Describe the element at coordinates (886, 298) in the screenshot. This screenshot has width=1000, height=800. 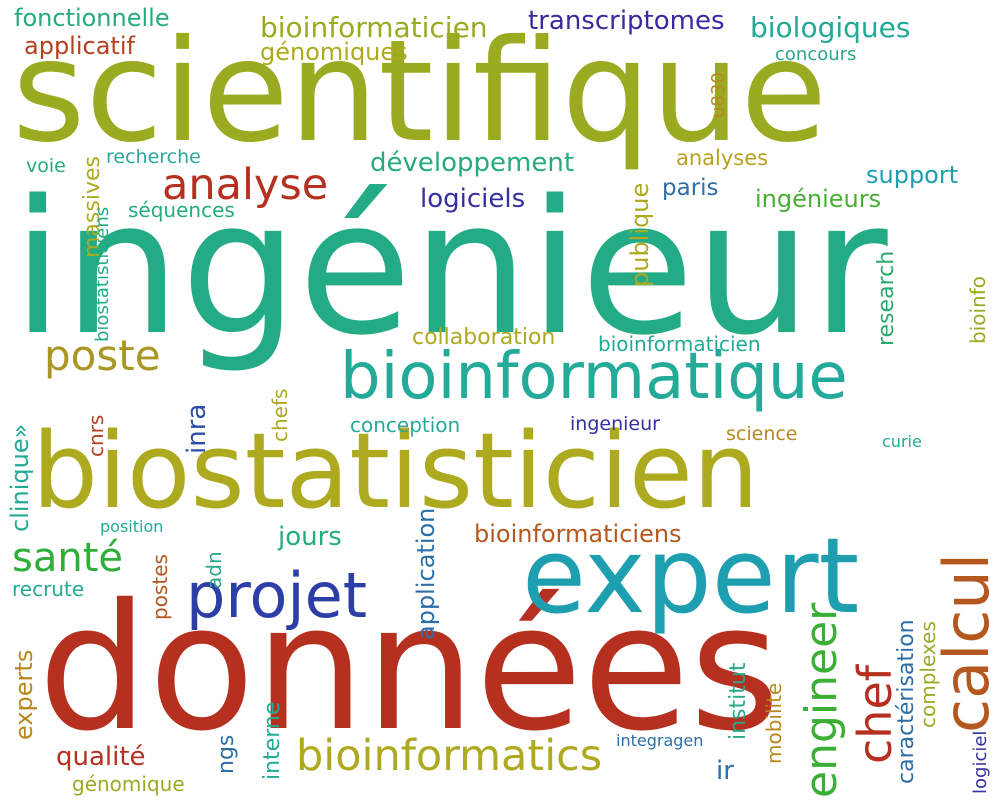
I see `word-research-text: research` at that location.